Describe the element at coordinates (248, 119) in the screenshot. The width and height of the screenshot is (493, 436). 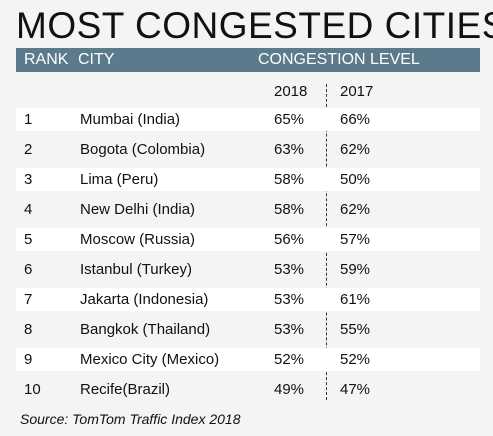
I see `table-row: 1 Mumbai (India) 65% 66%` at that location.